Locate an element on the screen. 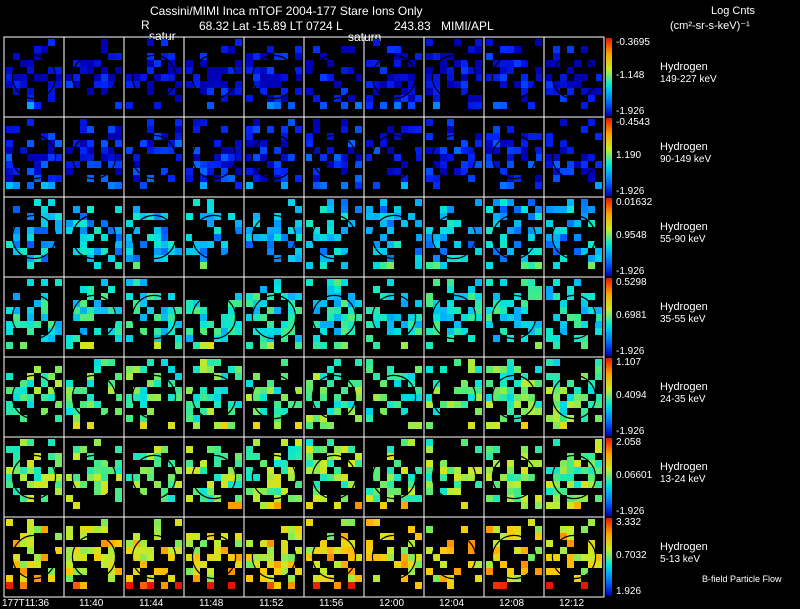  source-label: MIMI/APL is located at coordinates (467, 26).